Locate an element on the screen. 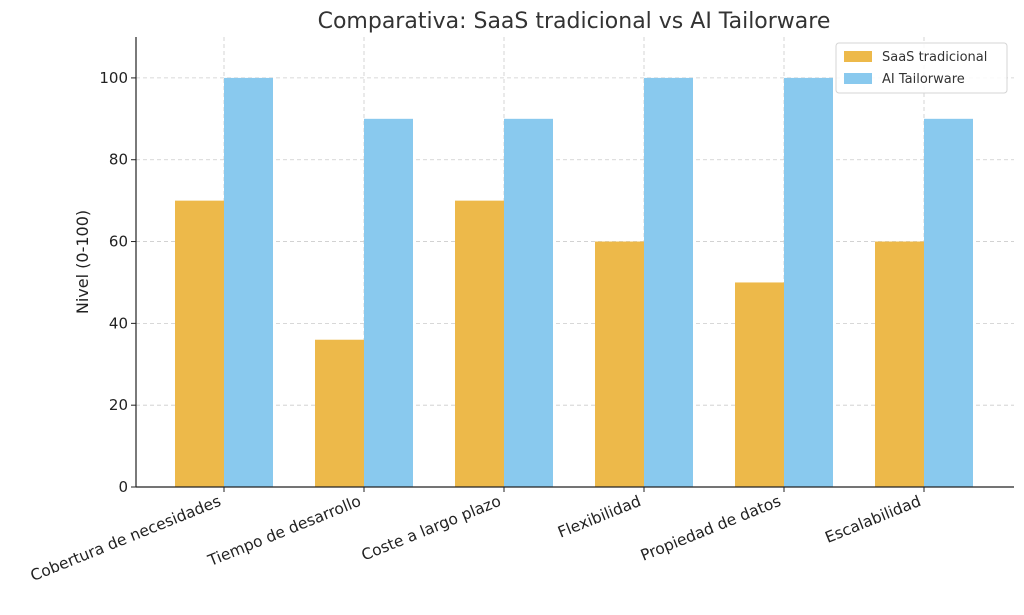 Image resolution: width=1024 pixels, height=615 pixels. bar-series0-cat1 is located at coordinates (339, 413).